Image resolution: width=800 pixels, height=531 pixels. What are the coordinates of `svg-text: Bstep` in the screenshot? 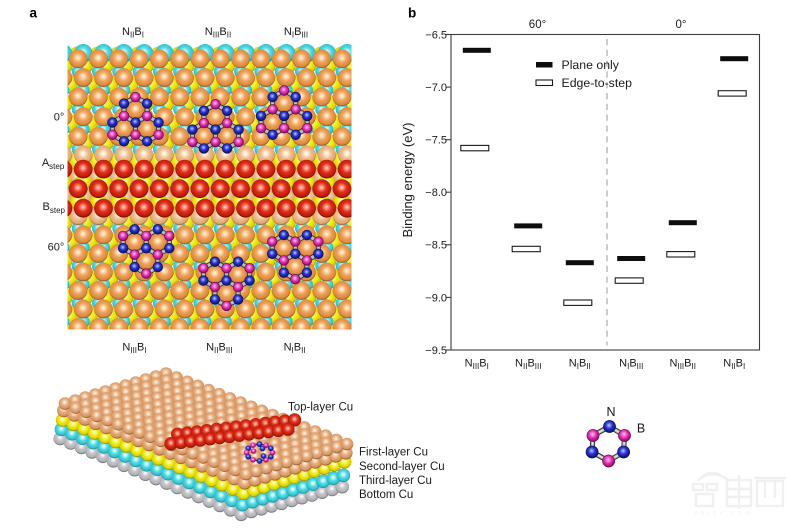 It's located at (54, 208).